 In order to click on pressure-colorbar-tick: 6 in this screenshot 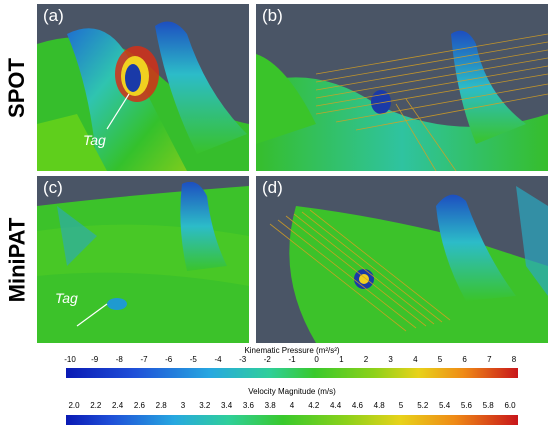, I will do `click(464, 359)`.